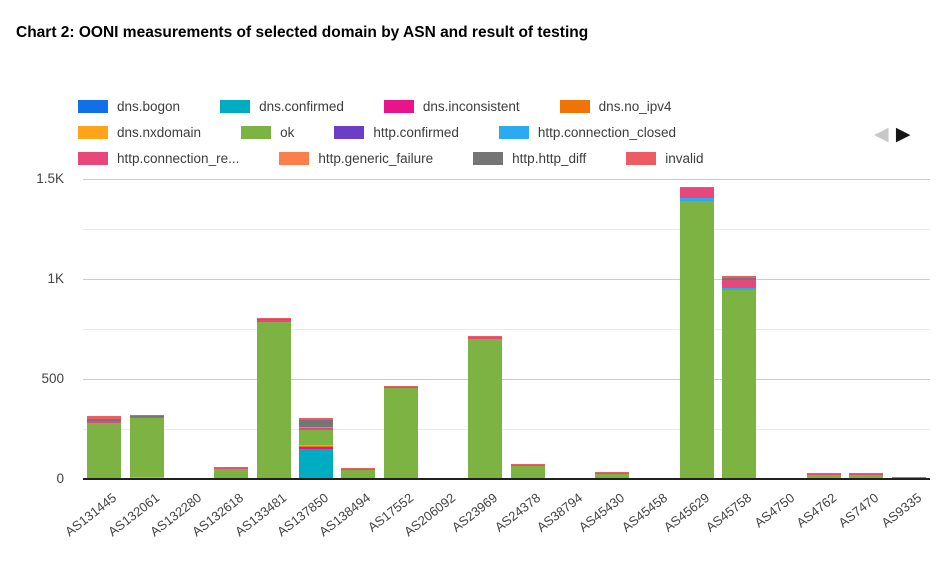 Image resolution: width=941 pixels, height=562 pixels. I want to click on bar-segment-ok-AS137850, so click(315, 437).